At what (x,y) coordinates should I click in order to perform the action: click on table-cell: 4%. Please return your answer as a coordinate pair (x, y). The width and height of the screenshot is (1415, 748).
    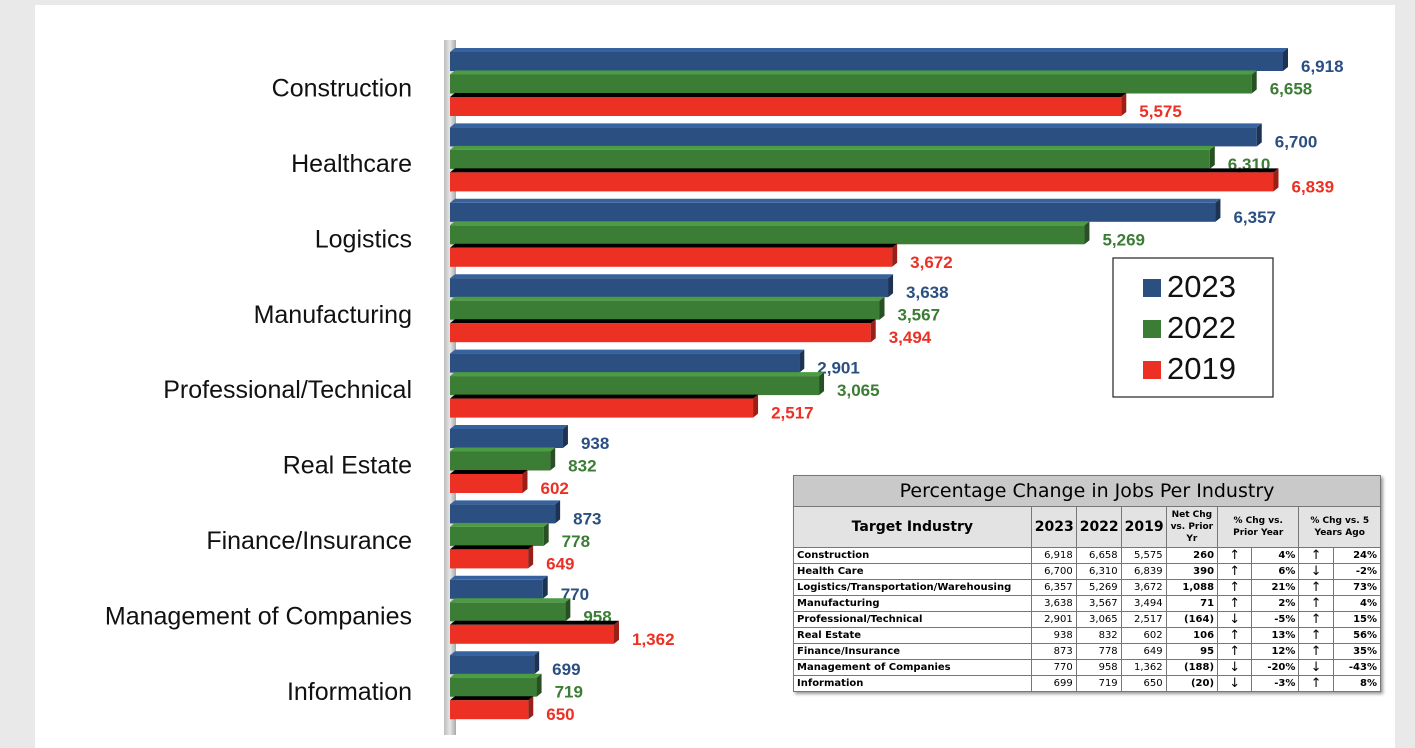
    Looking at the image, I should click on (1357, 603).